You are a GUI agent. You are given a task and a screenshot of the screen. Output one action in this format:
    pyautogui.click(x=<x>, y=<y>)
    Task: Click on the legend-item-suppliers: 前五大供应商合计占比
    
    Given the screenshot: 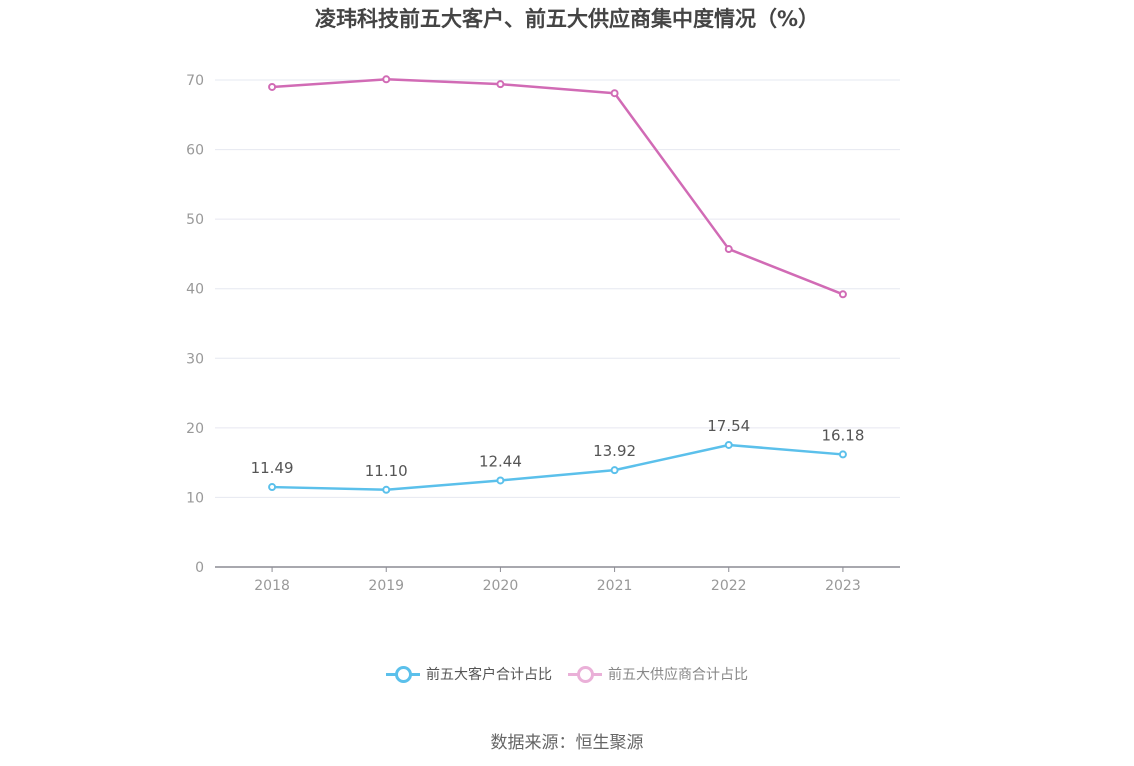 What is the action you would take?
    pyautogui.click(x=658, y=674)
    